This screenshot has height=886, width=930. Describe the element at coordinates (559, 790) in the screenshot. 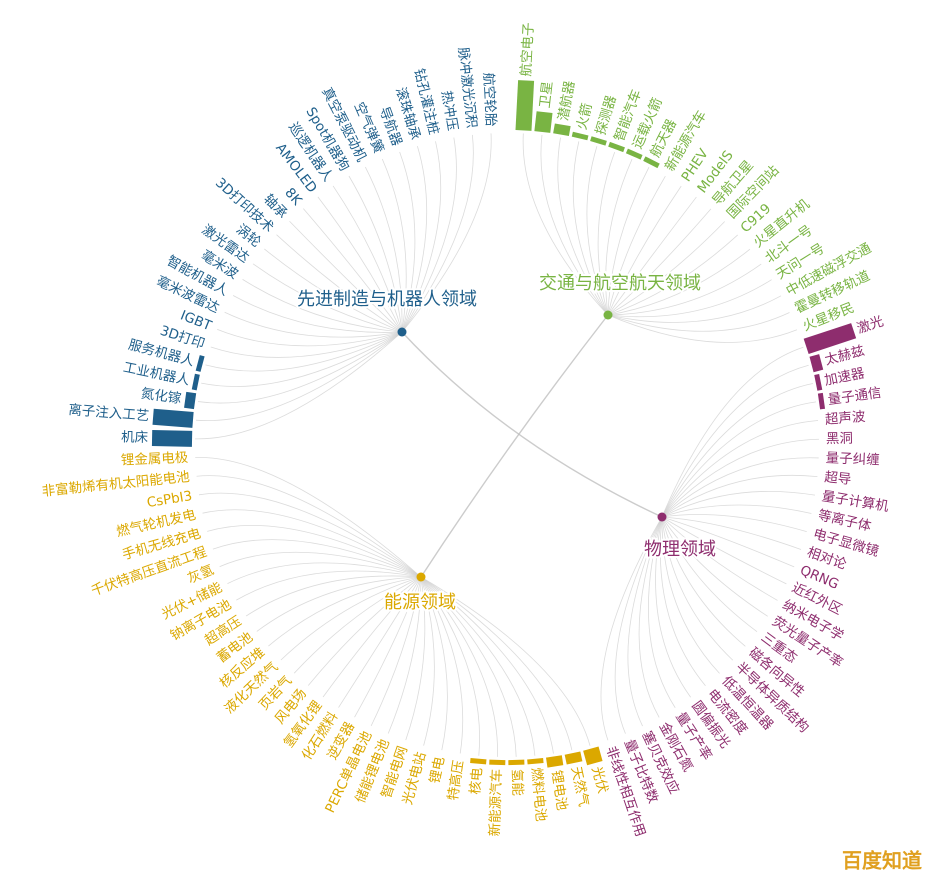

I see `leaf-label: 锂电池` at that location.